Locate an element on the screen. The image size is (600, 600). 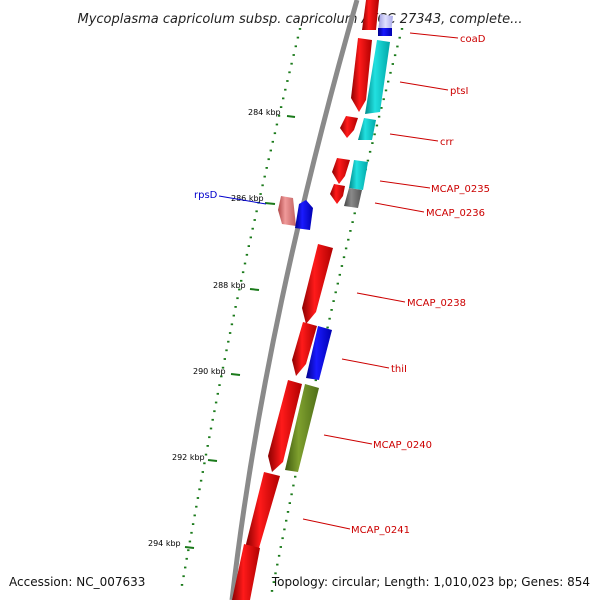
gene-top-forward is located at coordinates (370, 15).